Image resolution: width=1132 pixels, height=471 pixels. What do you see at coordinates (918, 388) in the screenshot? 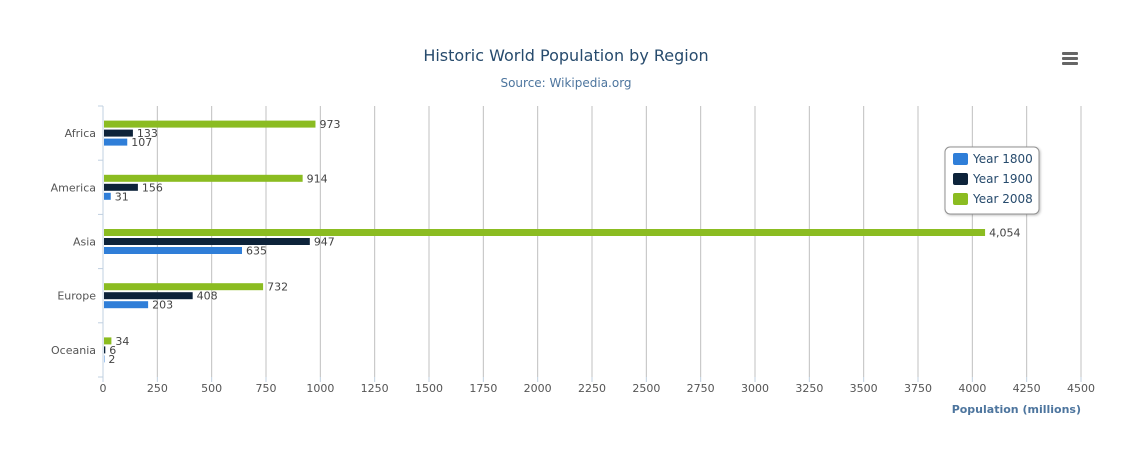
I see `x-tick-label: 3750` at bounding box center [918, 388].